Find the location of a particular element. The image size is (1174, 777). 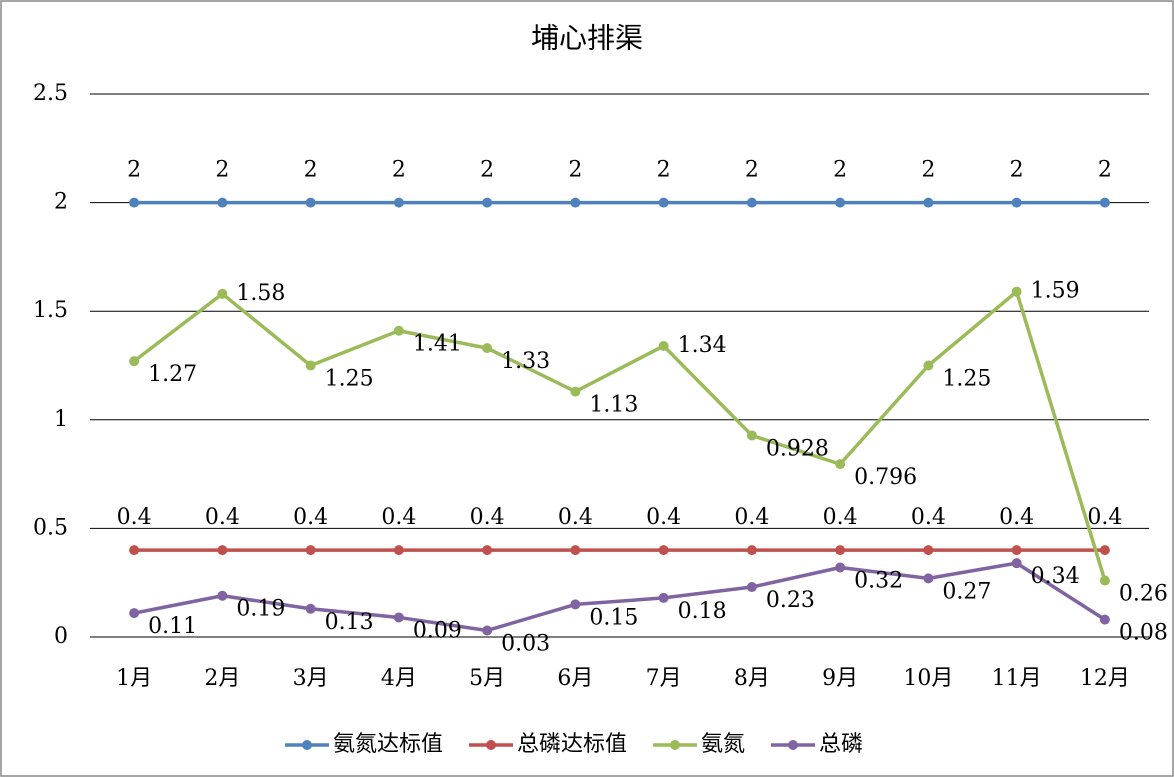

x-tick-label: 3月 is located at coordinates (311, 678).